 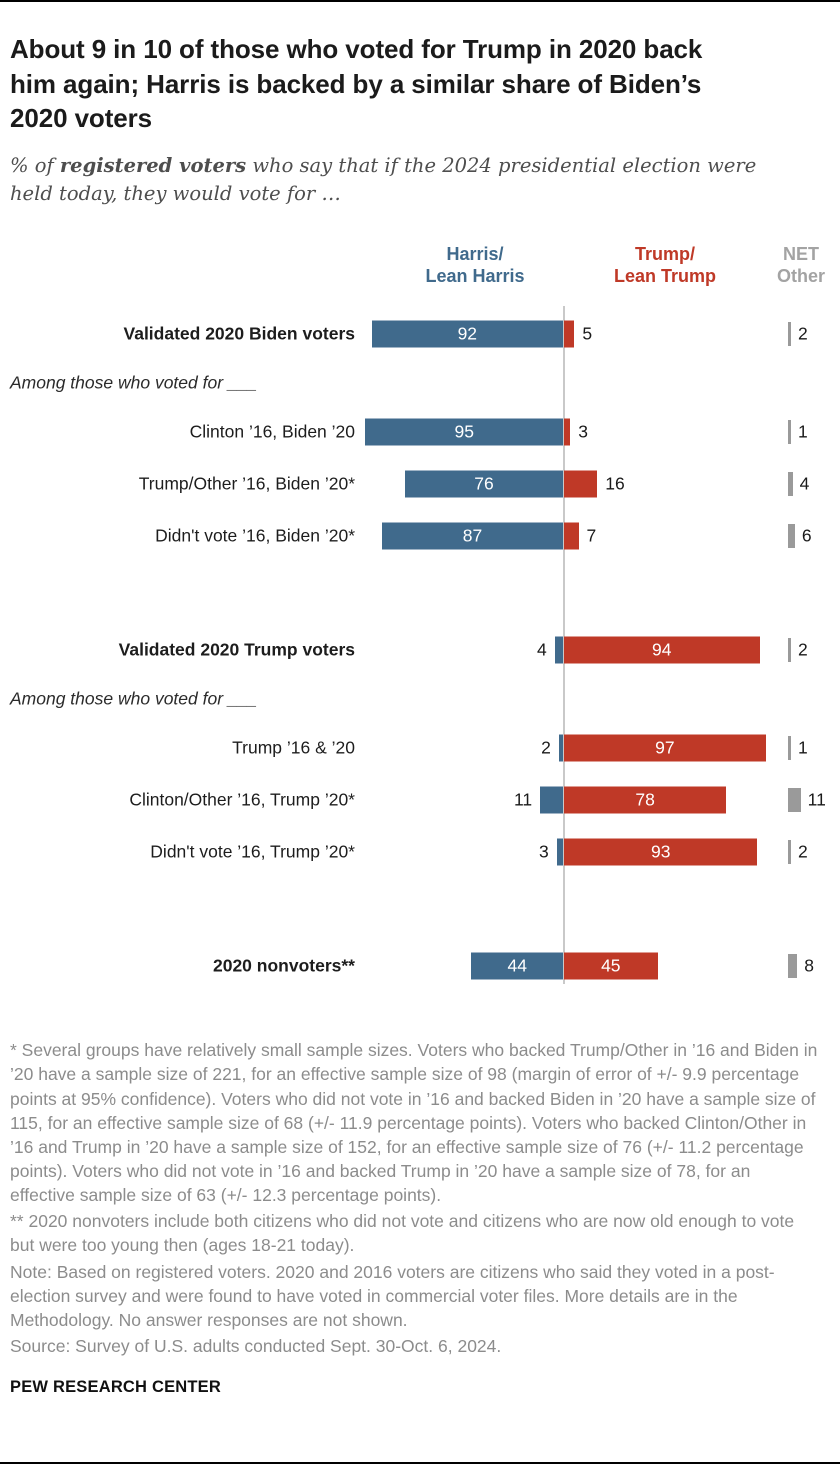 What do you see at coordinates (153, 165) in the screenshot?
I see `subtitle-bold-phrase: registered voters` at bounding box center [153, 165].